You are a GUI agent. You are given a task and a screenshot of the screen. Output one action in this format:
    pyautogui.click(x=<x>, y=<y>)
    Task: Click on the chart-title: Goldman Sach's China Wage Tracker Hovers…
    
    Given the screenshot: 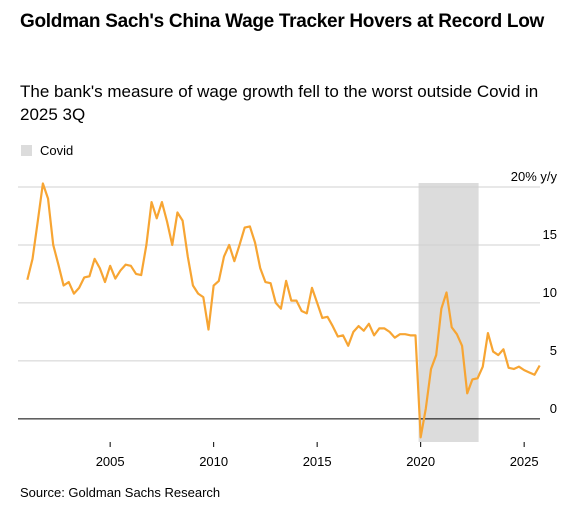 What is the action you would take?
    pyautogui.click(x=282, y=21)
    